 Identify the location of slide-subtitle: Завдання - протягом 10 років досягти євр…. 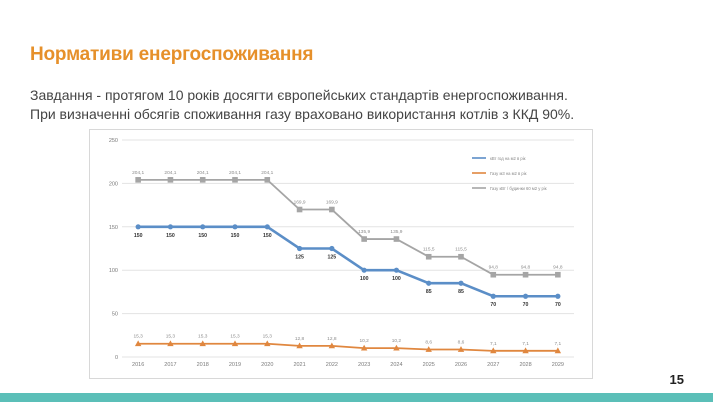
(360, 105).